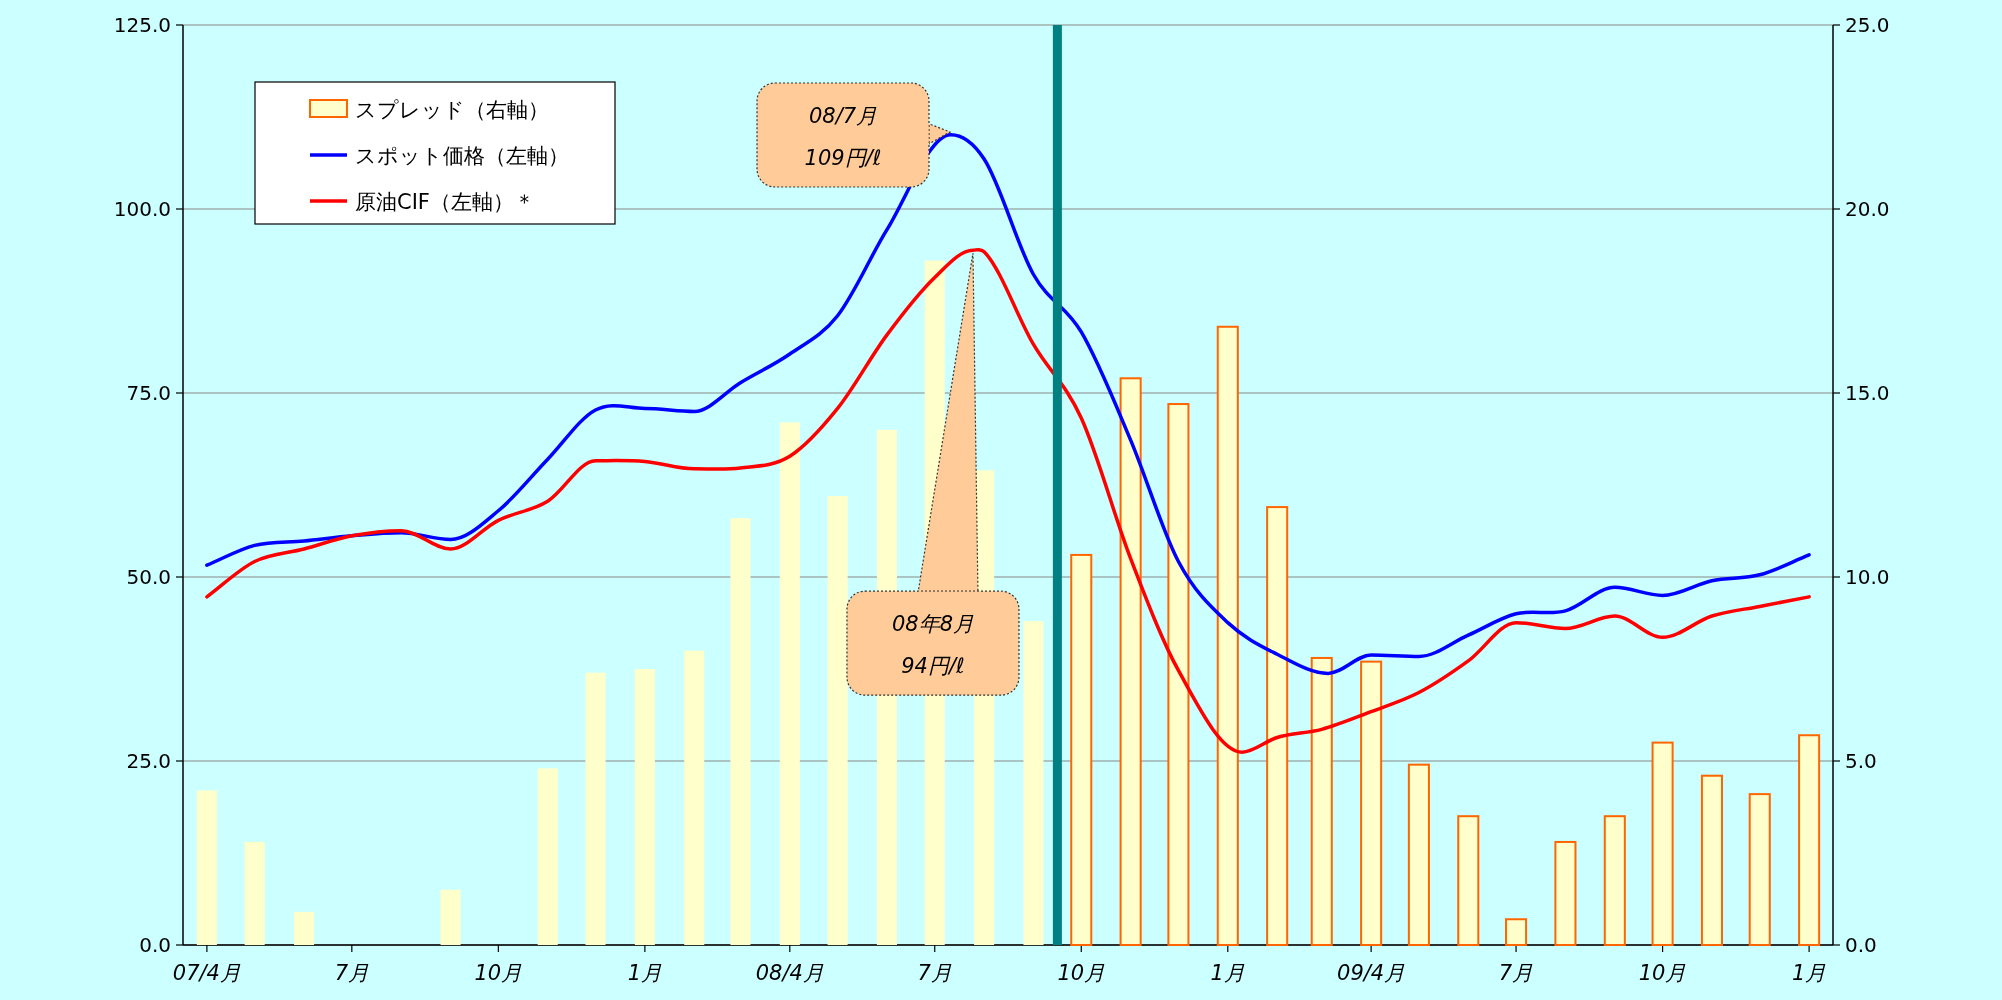  I want to click on annotation: 08/7月 109円/ℓ, so click(843, 137).